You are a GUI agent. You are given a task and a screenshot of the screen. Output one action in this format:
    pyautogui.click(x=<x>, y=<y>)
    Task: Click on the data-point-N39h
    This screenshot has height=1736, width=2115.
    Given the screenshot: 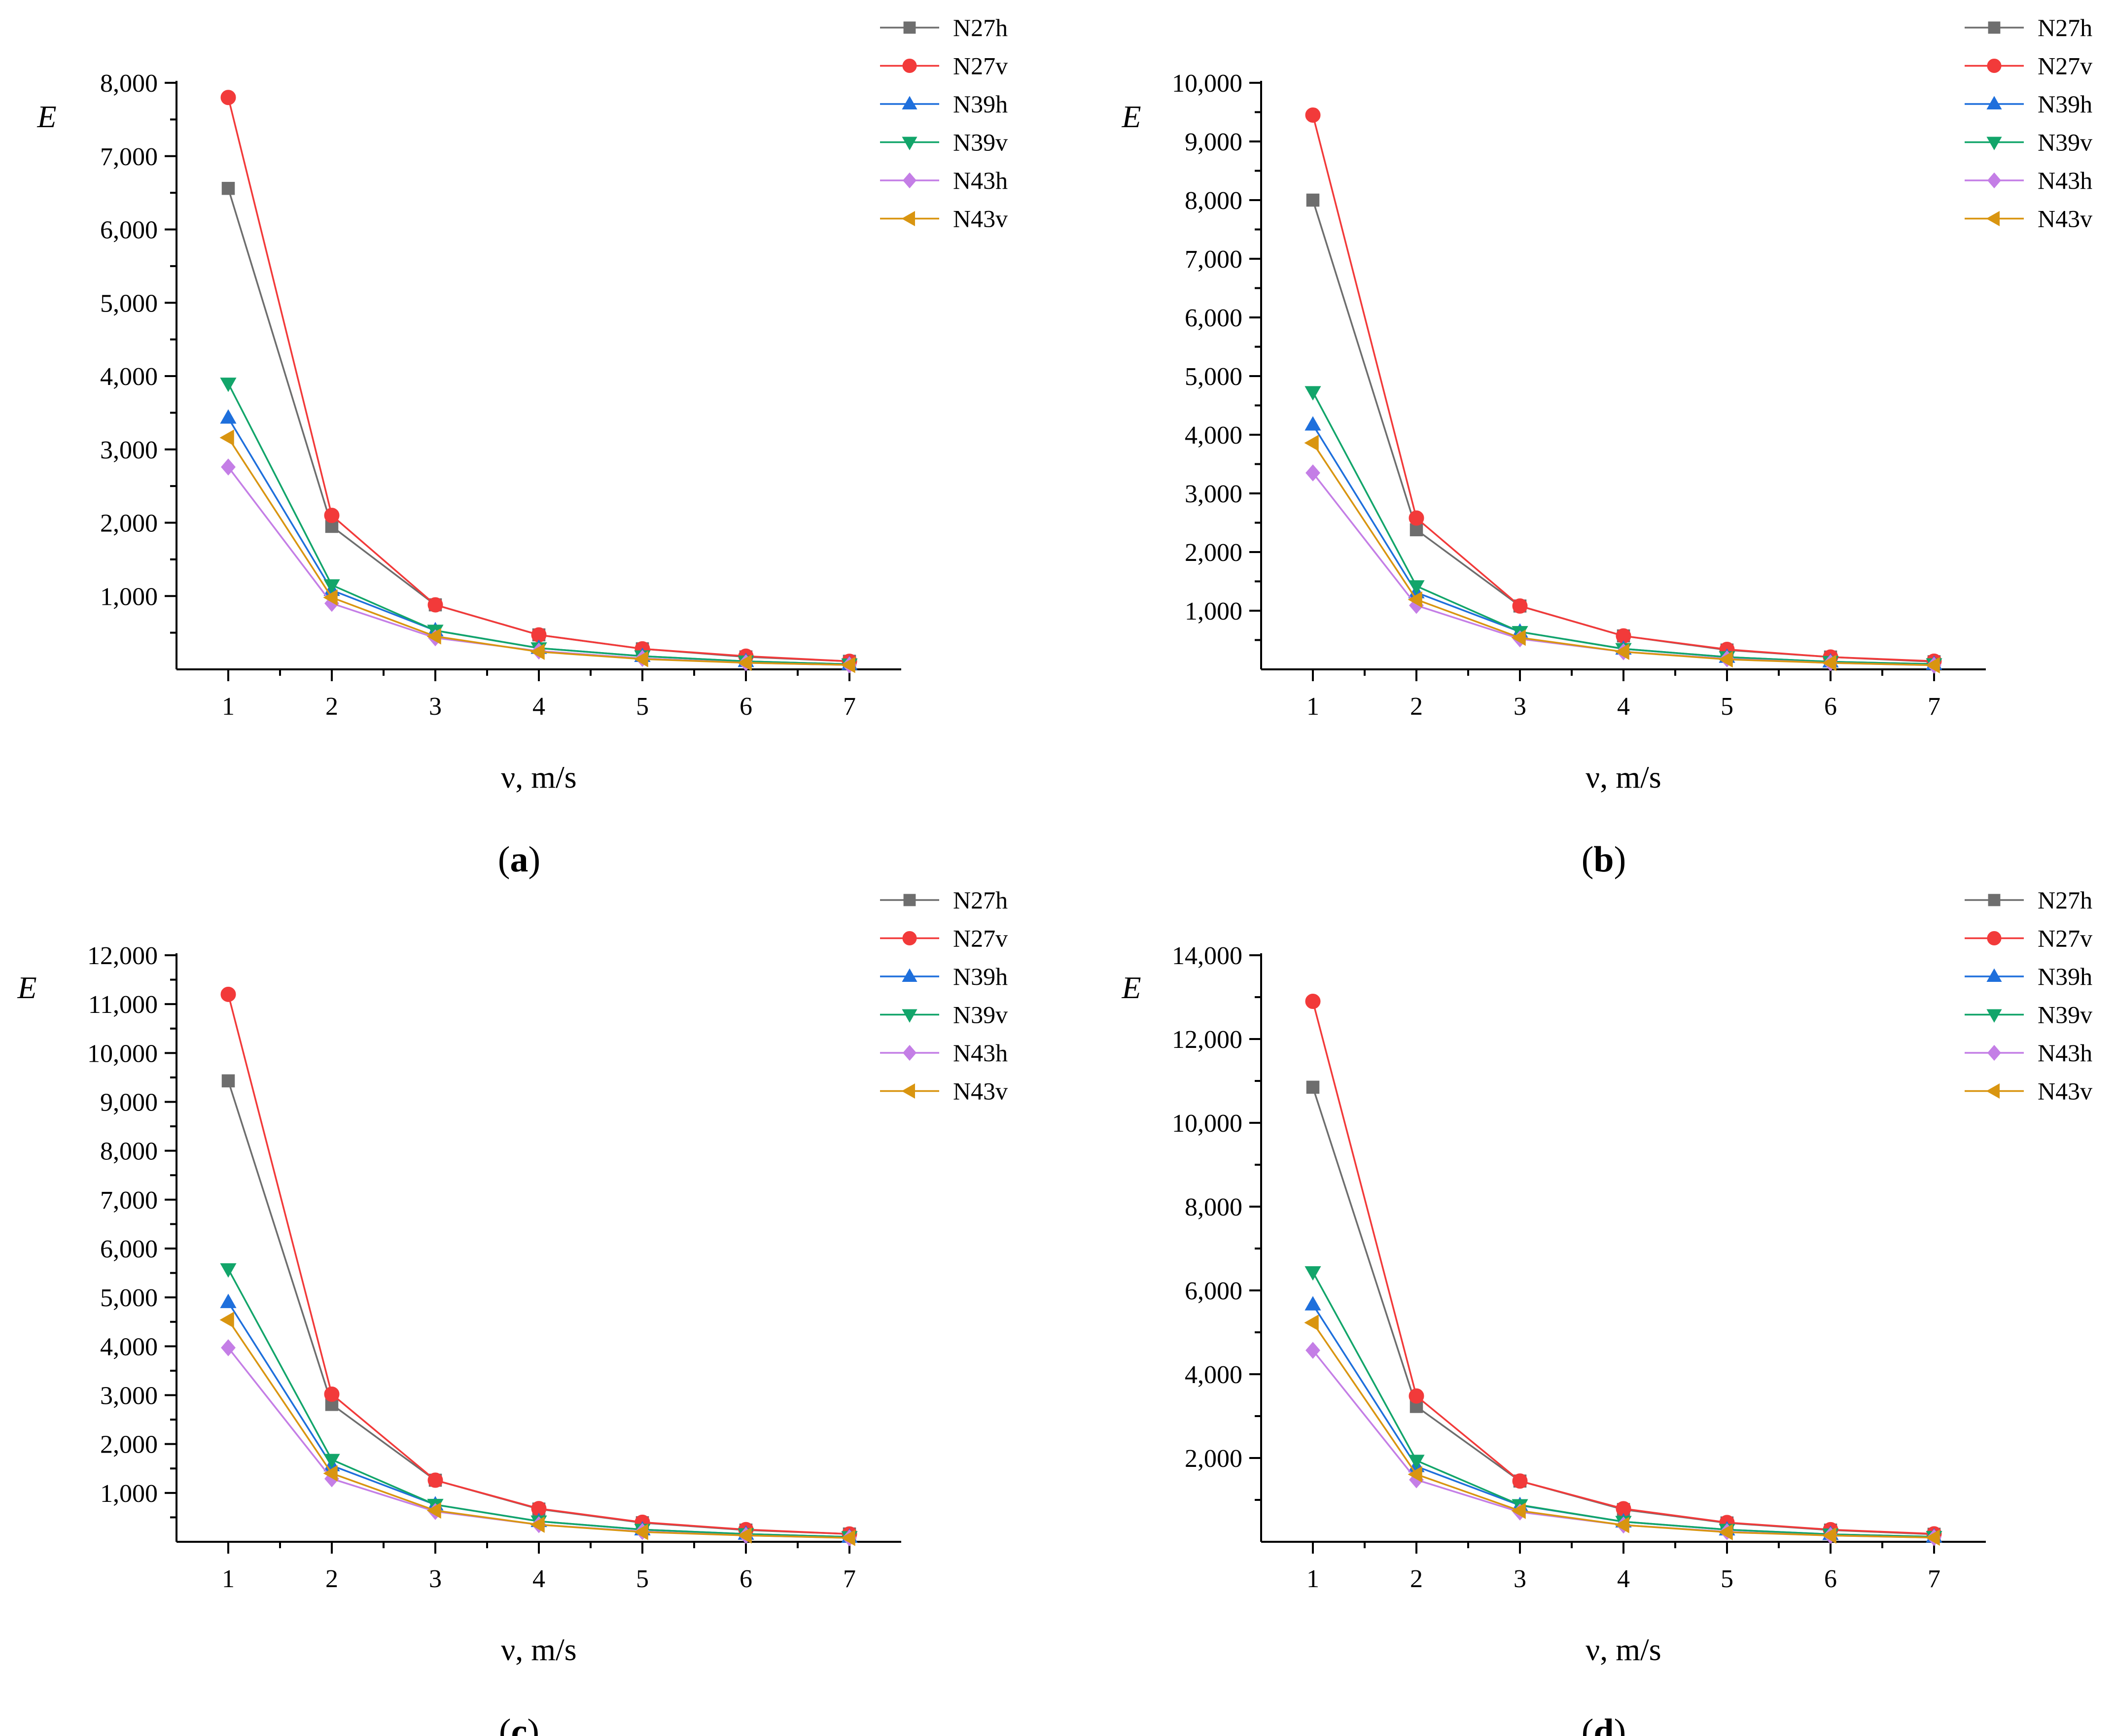 What is the action you would take?
    pyautogui.click(x=228, y=416)
    